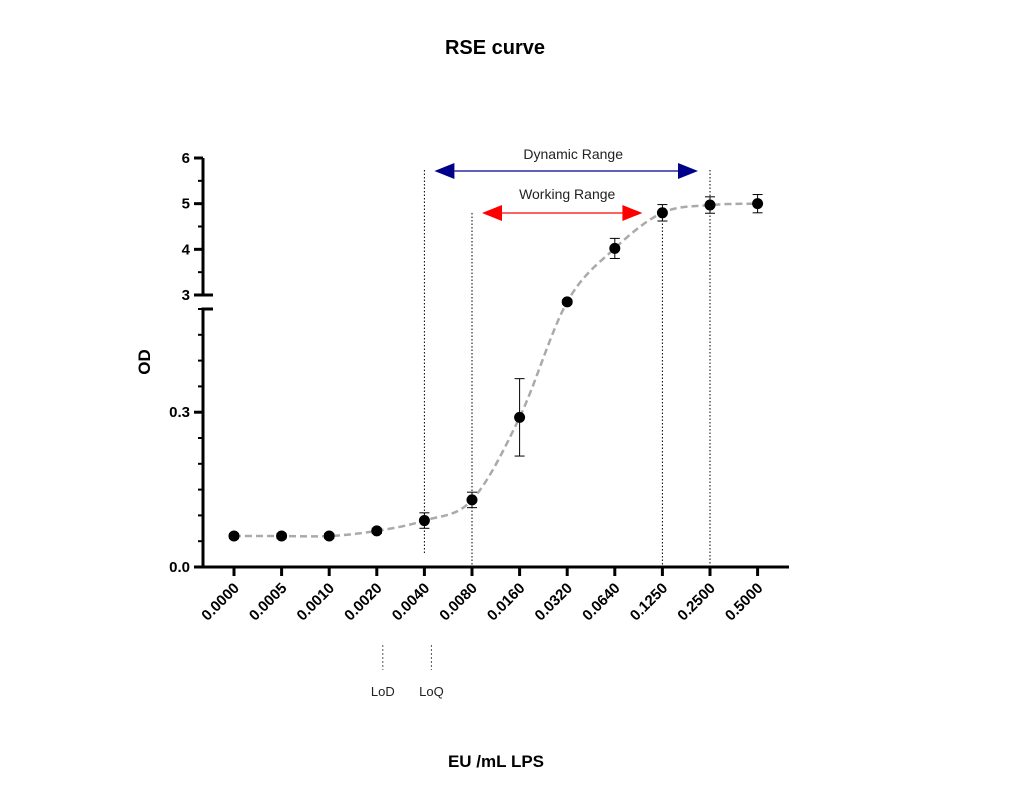 Image resolution: width=1024 pixels, height=796 pixels. What do you see at coordinates (688, 171) in the screenshot?
I see `dynamic-range-arrow-right-head` at bounding box center [688, 171].